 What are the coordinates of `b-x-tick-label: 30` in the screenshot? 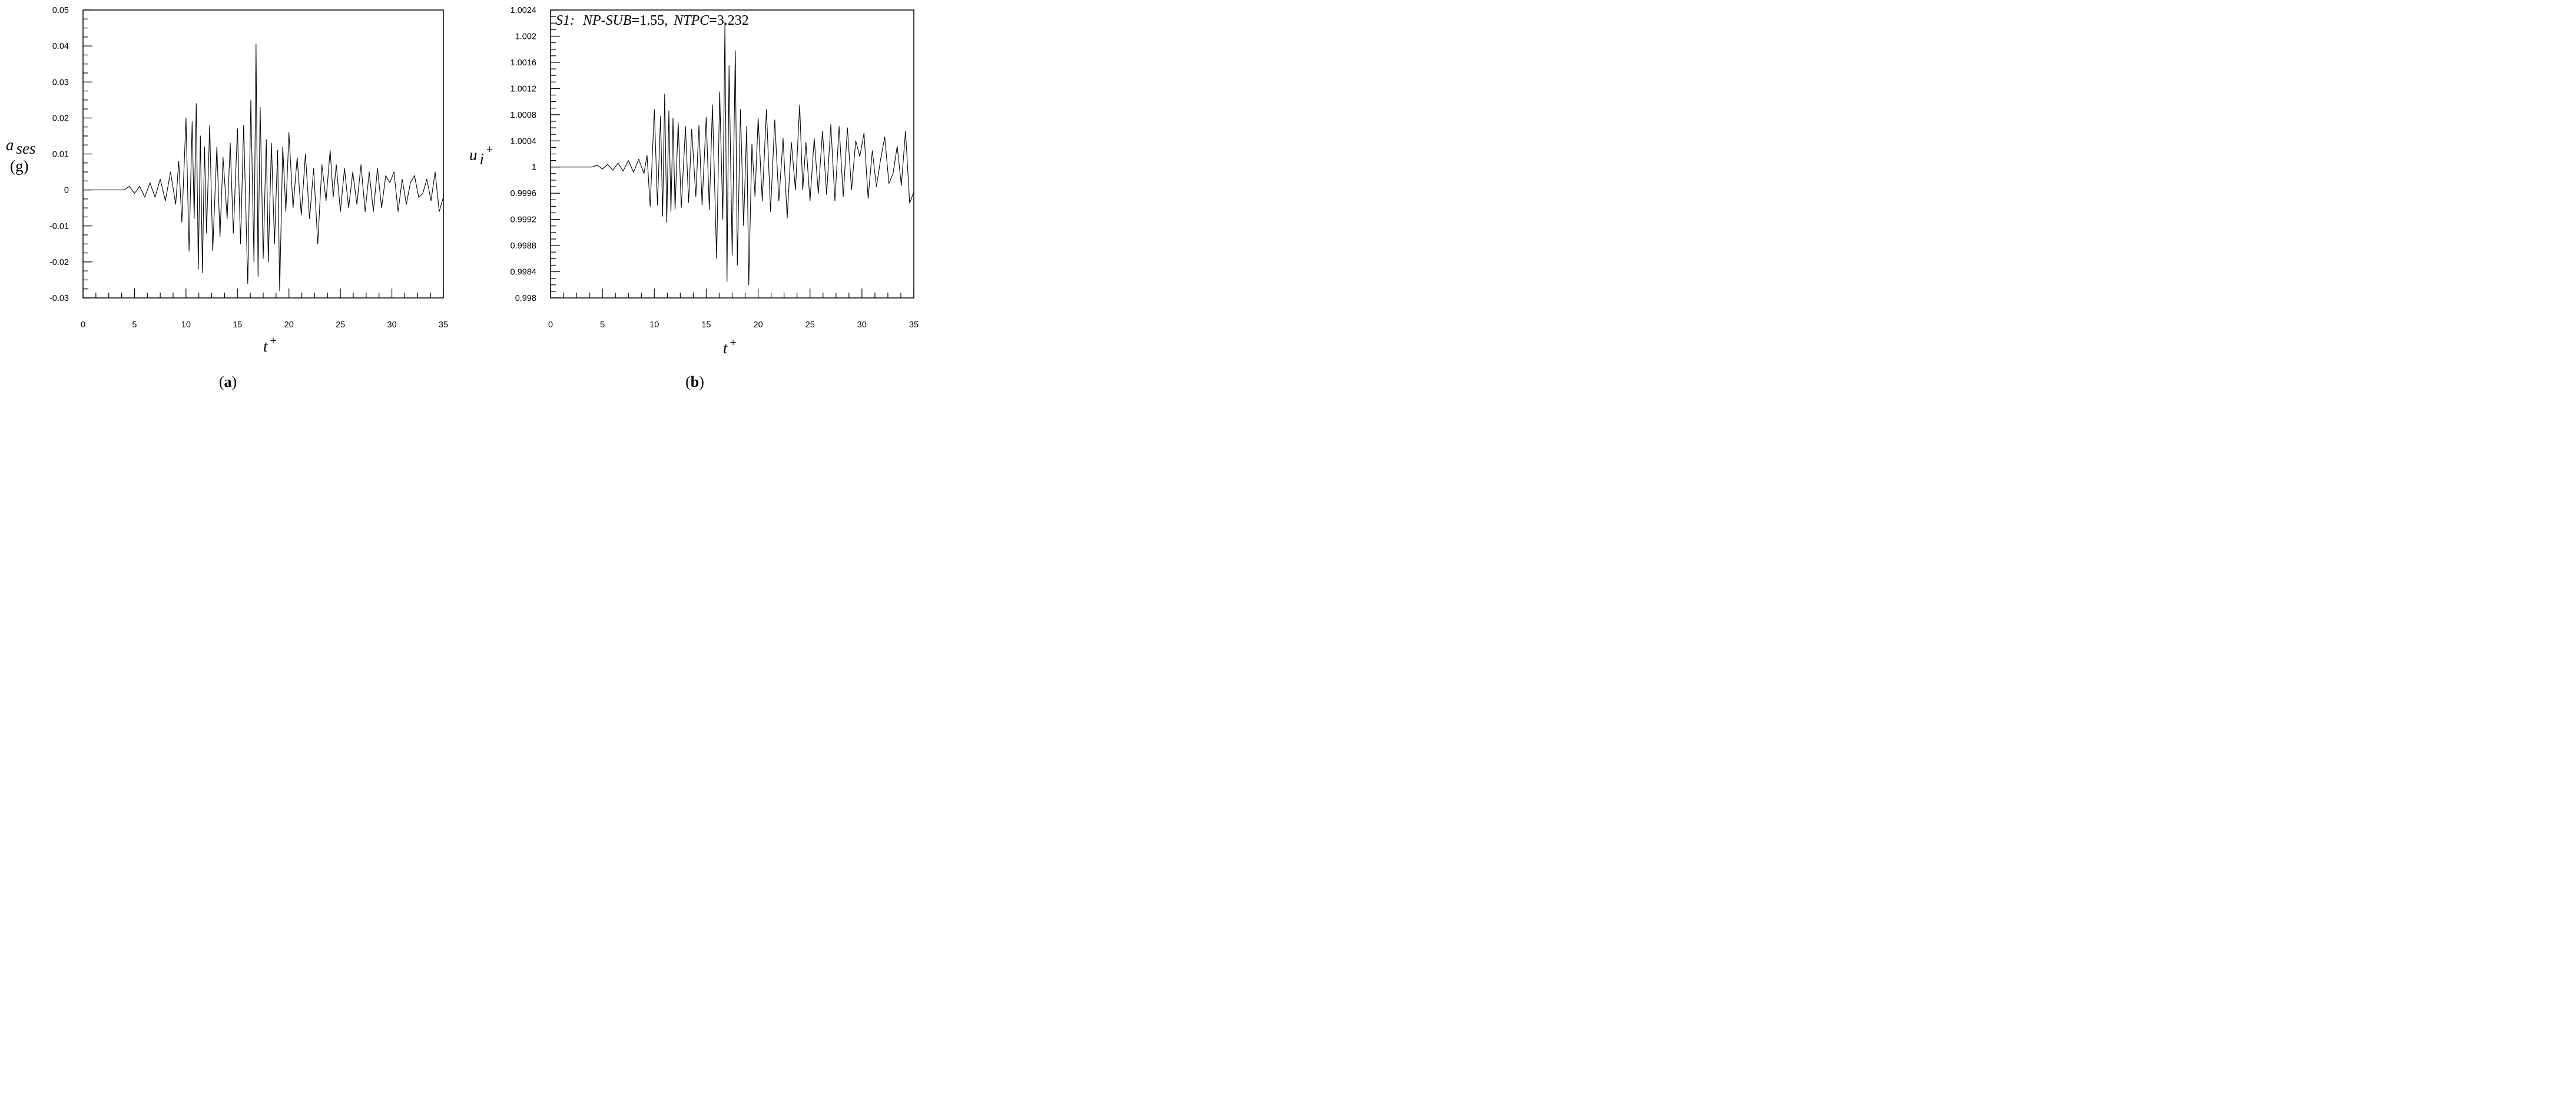 It's located at (862, 325).